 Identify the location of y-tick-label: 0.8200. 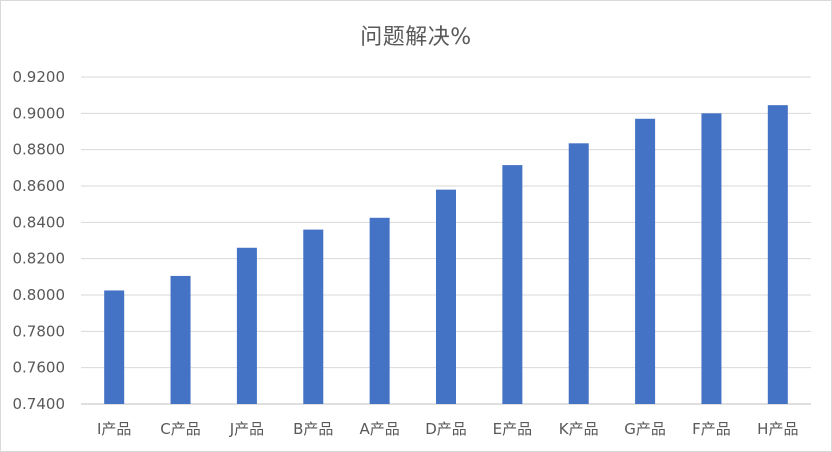
(39, 259).